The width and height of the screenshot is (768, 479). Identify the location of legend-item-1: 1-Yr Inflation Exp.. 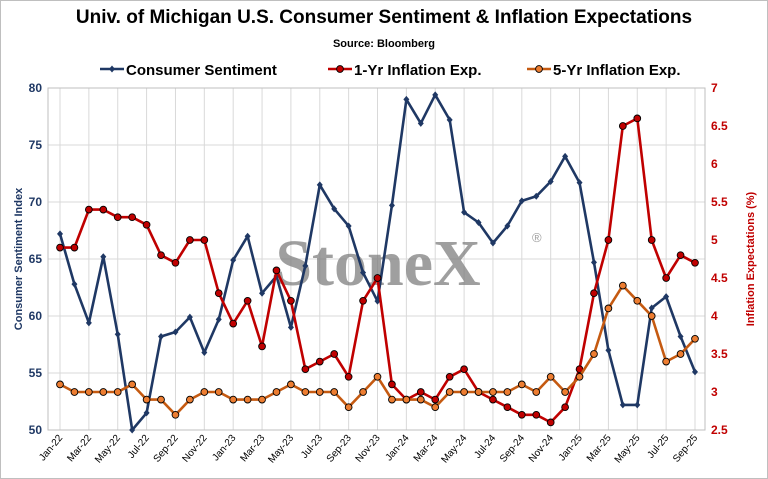
(405, 70).